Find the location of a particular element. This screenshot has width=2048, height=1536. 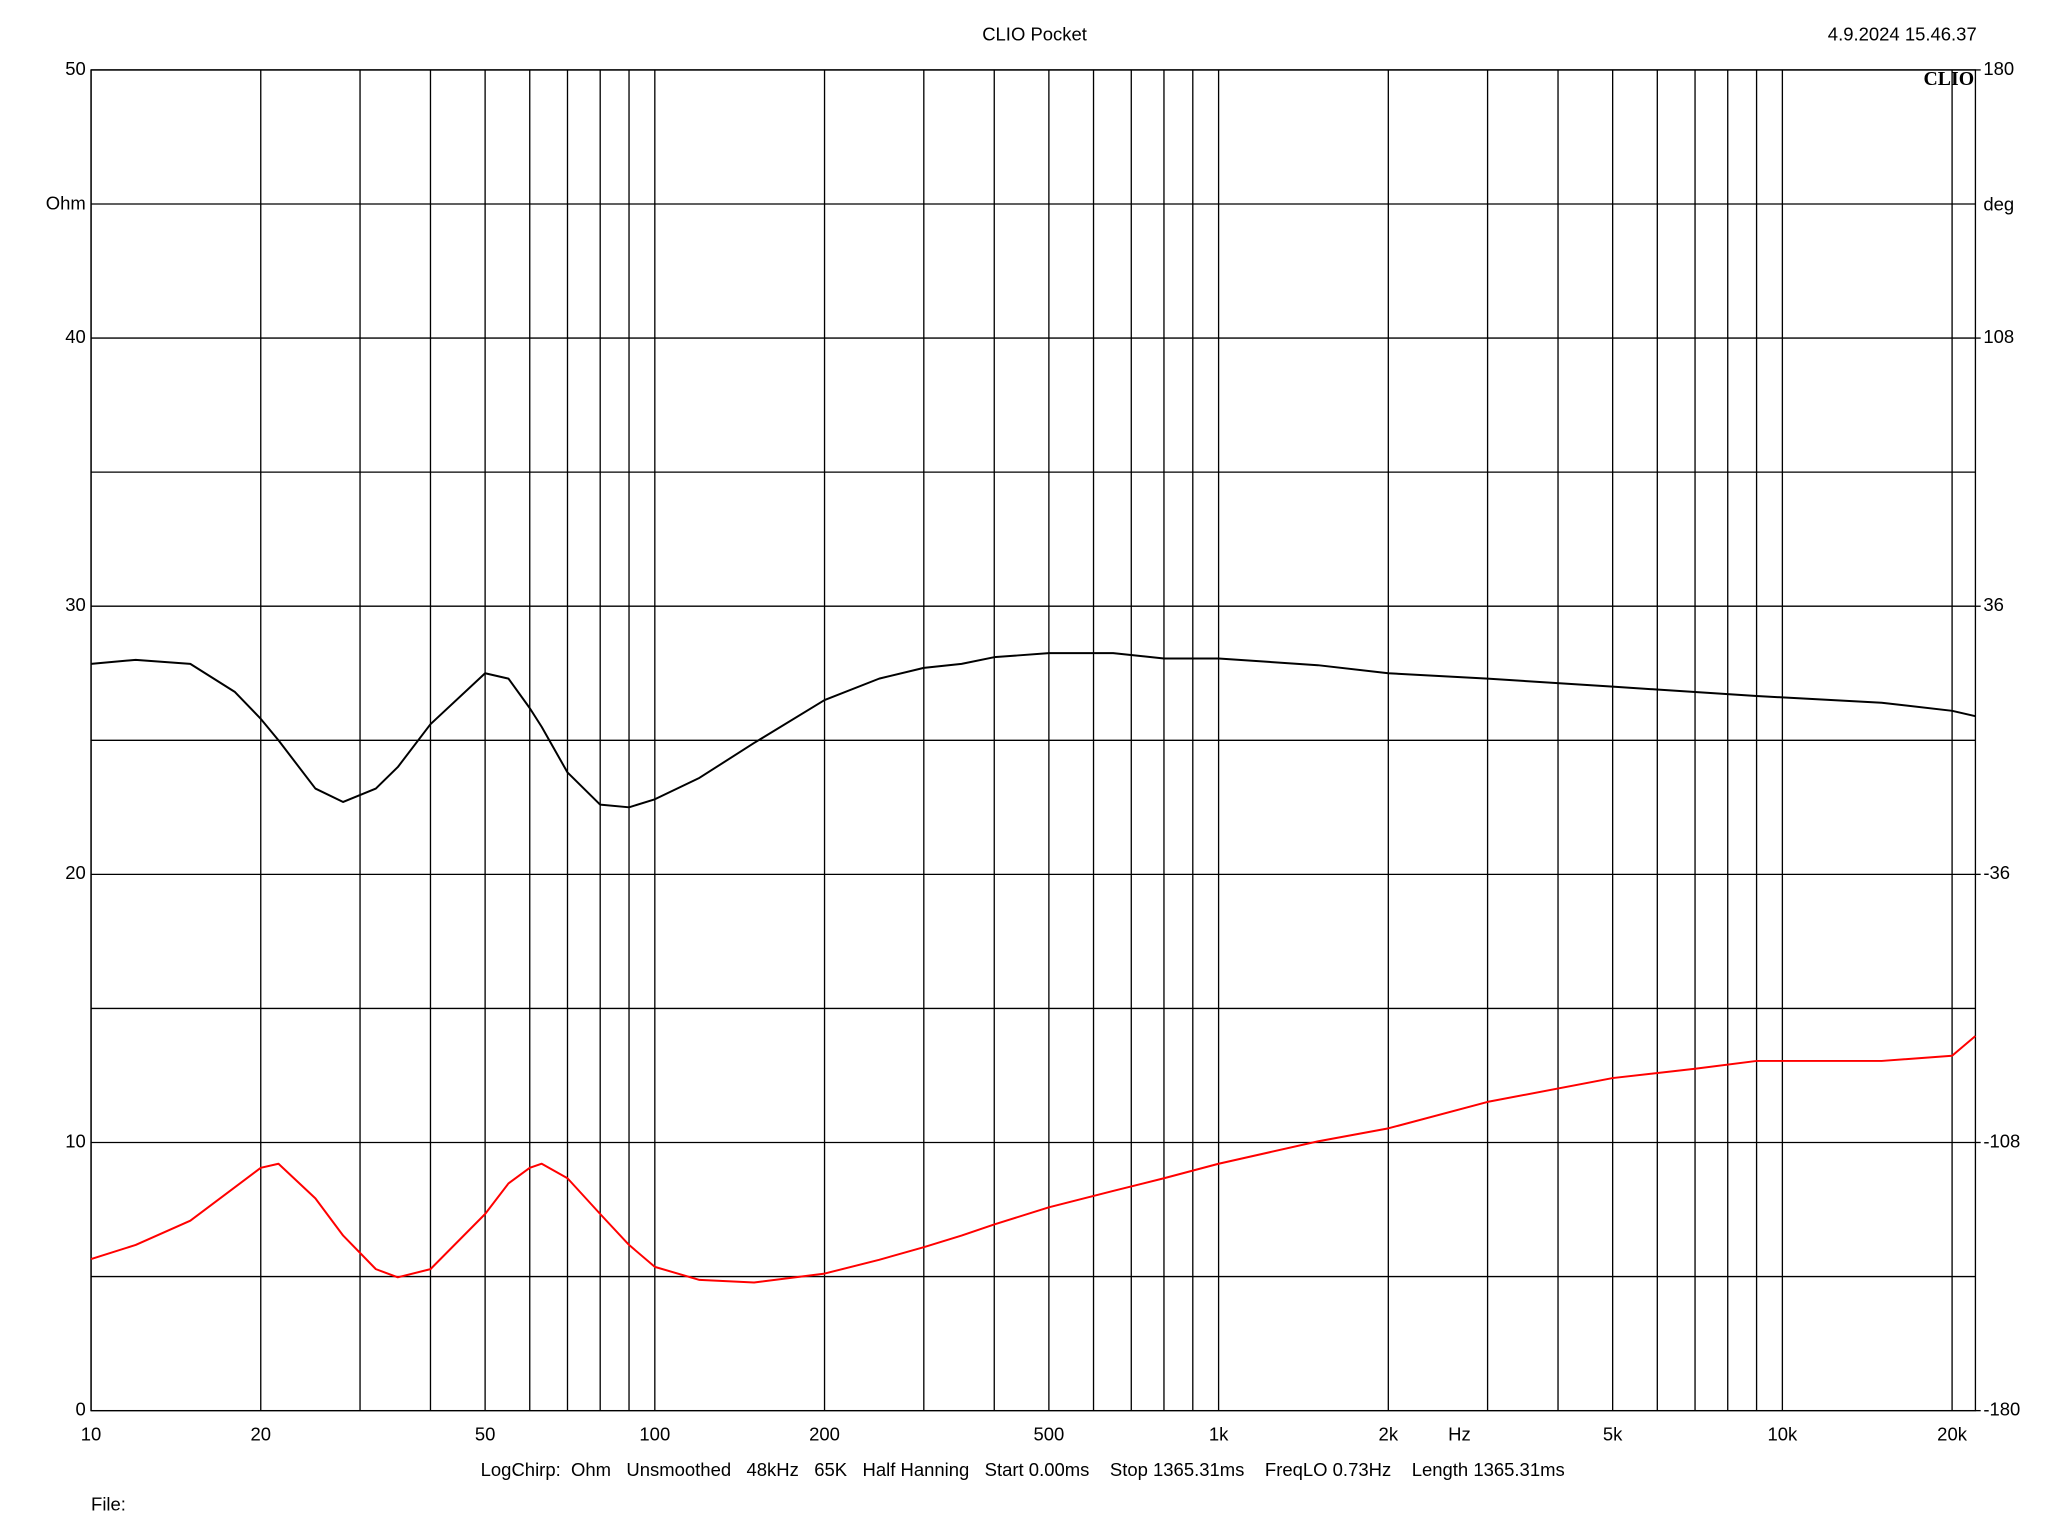

y-tick-label: 10 is located at coordinates (75, 1140).